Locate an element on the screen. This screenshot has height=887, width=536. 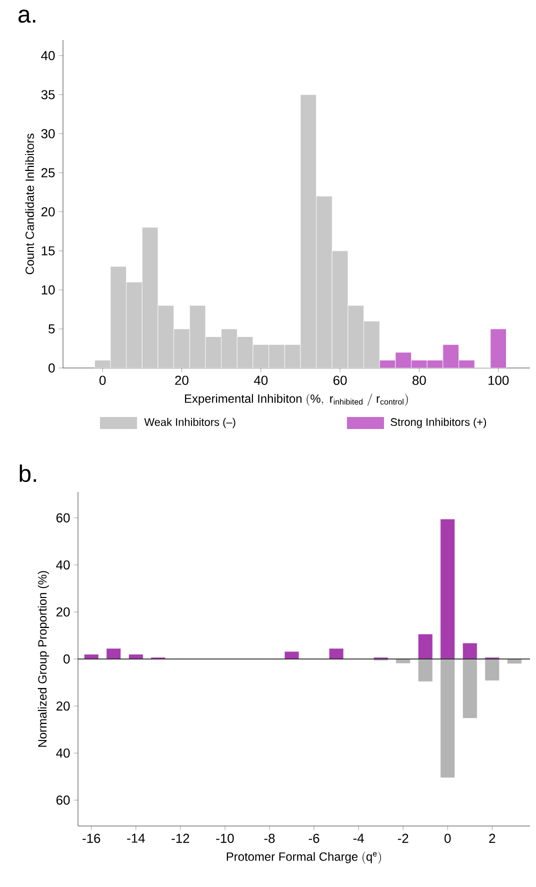
y-tick-label: 25 is located at coordinates (48, 173).